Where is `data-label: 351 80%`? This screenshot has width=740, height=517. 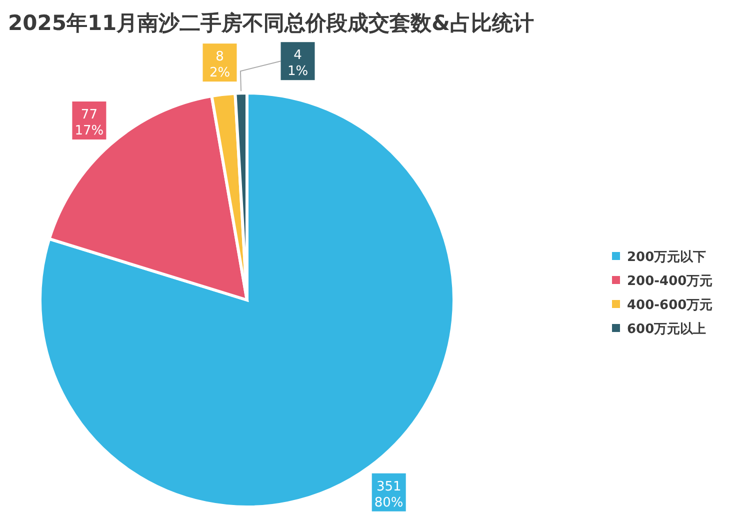
data-label: 351 80% is located at coordinates (389, 494).